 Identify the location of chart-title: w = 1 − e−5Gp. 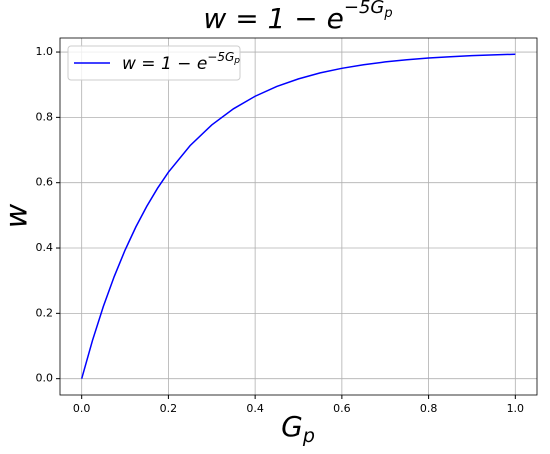
(297, 17).